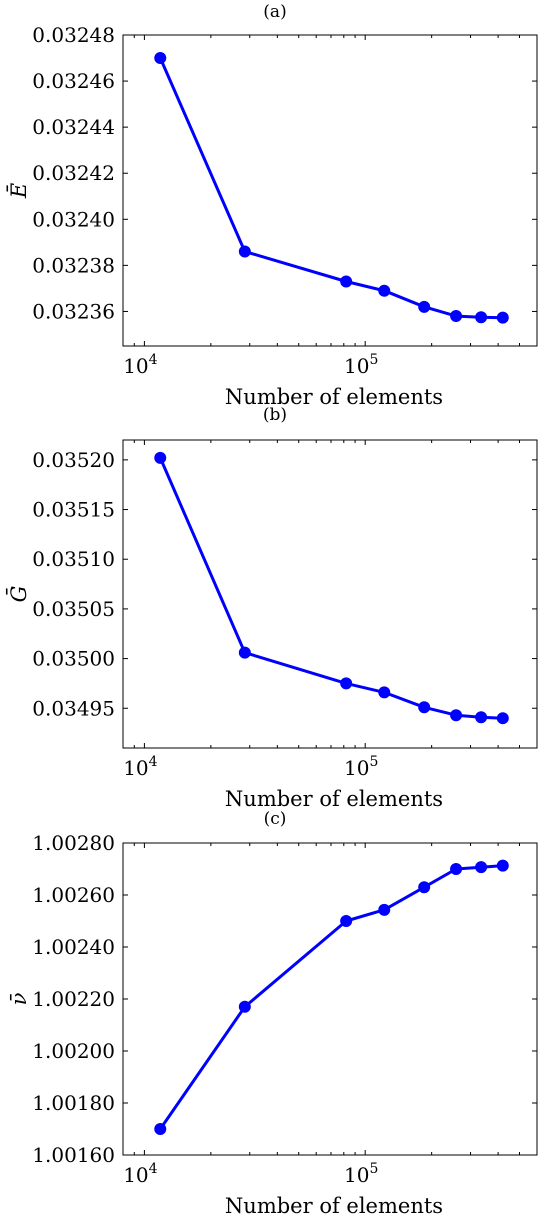  I want to click on y-tick-label: 1.00280, so click(73, 843).